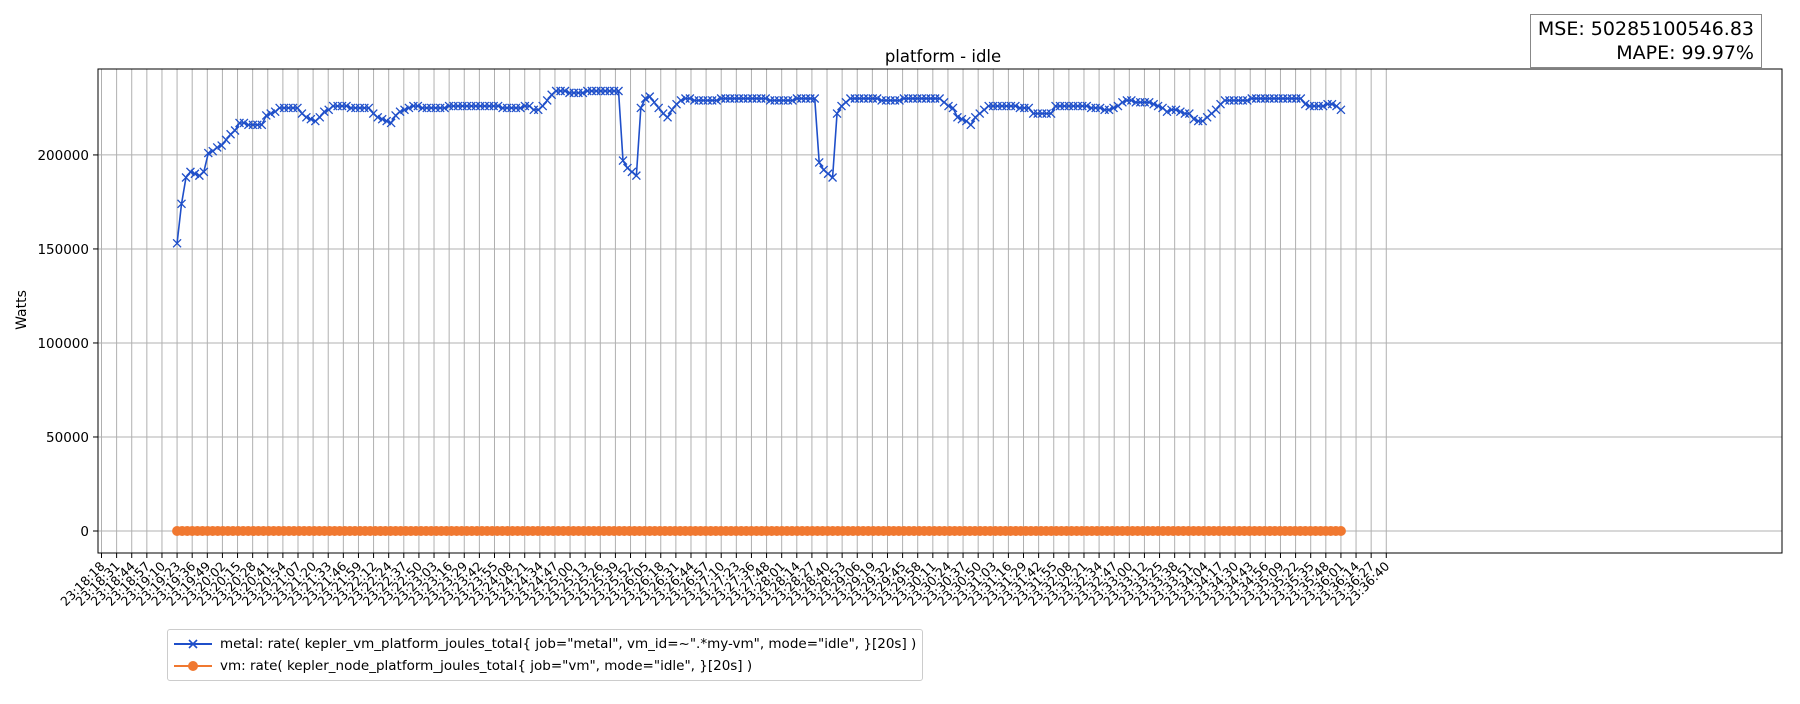 The image size is (1800, 704). What do you see at coordinates (63, 250) in the screenshot?
I see `y-tick-label: 150000` at bounding box center [63, 250].